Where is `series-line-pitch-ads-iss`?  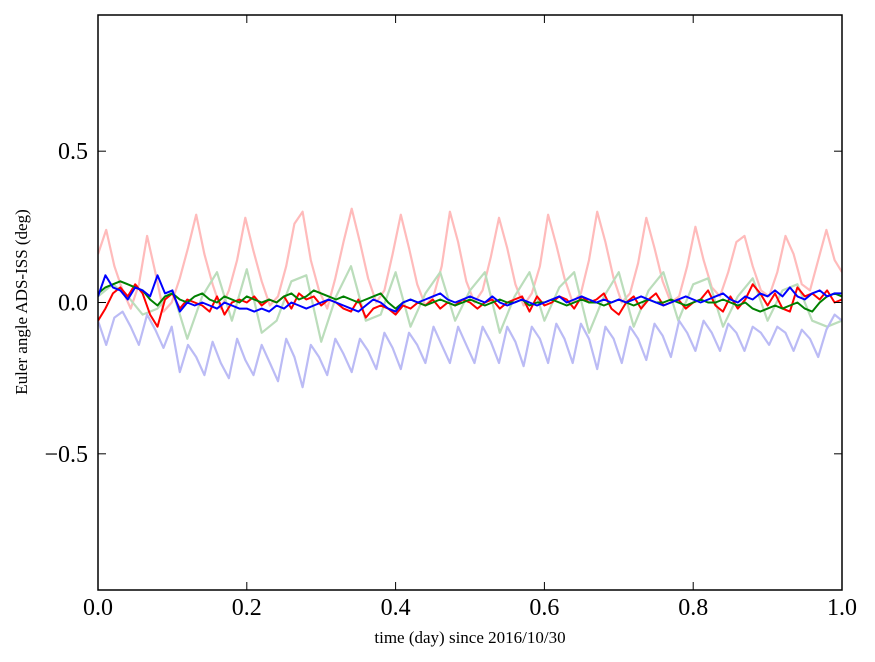
series-line-pitch-ads-iss is located at coordinates (470, 296).